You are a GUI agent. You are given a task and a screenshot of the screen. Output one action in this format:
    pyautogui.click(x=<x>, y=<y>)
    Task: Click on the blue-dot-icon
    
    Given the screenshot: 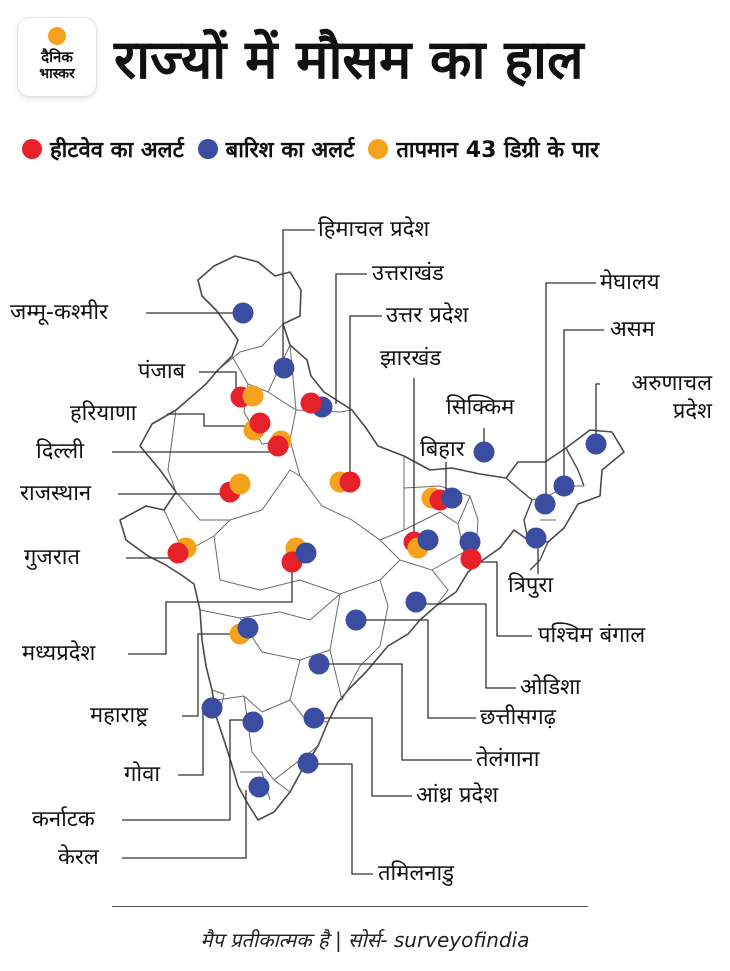 What is the action you would take?
    pyautogui.click(x=207, y=149)
    